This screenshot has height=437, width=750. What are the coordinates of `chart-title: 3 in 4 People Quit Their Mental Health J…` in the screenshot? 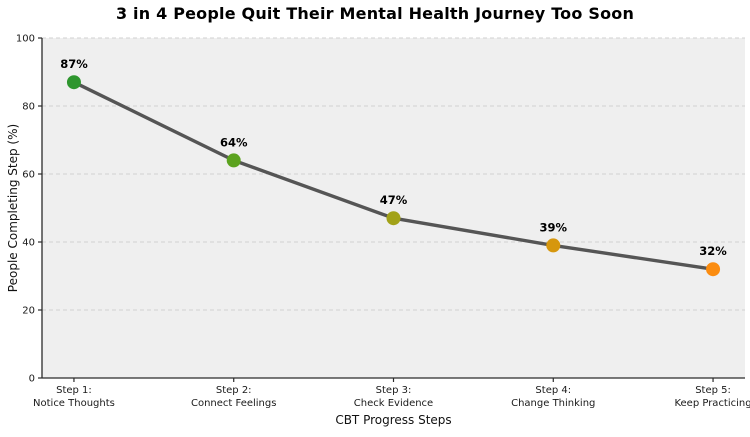 It's located at (375, 13).